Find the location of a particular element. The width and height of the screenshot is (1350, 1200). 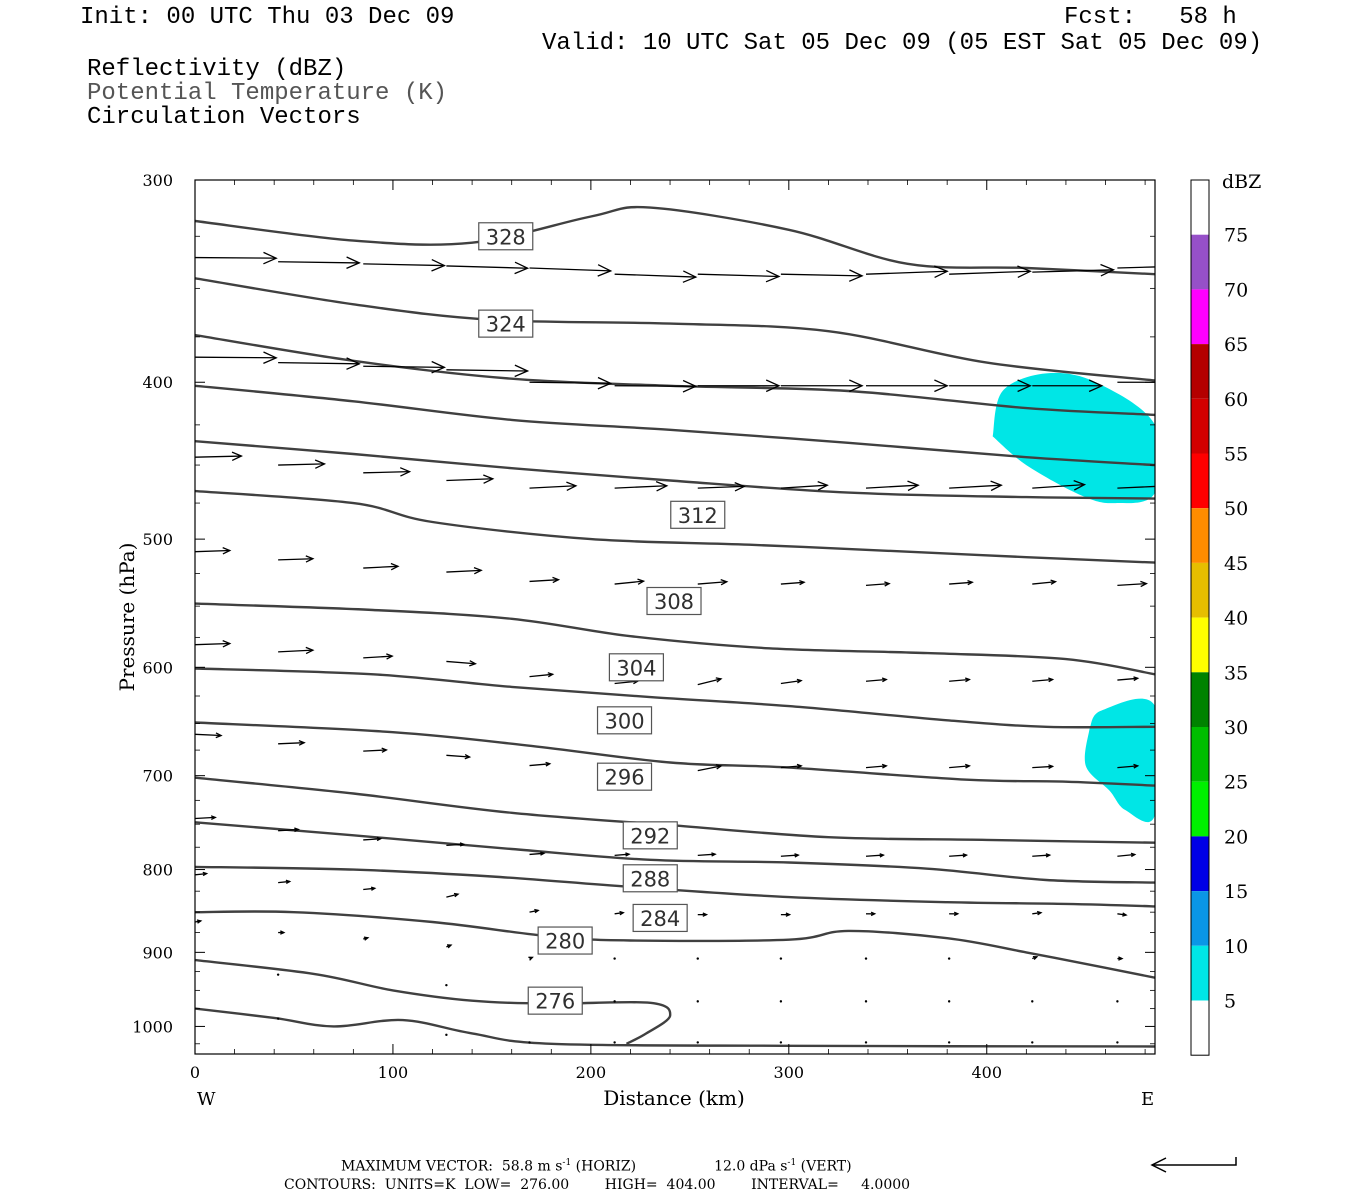

x-end-label-east: E is located at coordinates (1147, 1099).